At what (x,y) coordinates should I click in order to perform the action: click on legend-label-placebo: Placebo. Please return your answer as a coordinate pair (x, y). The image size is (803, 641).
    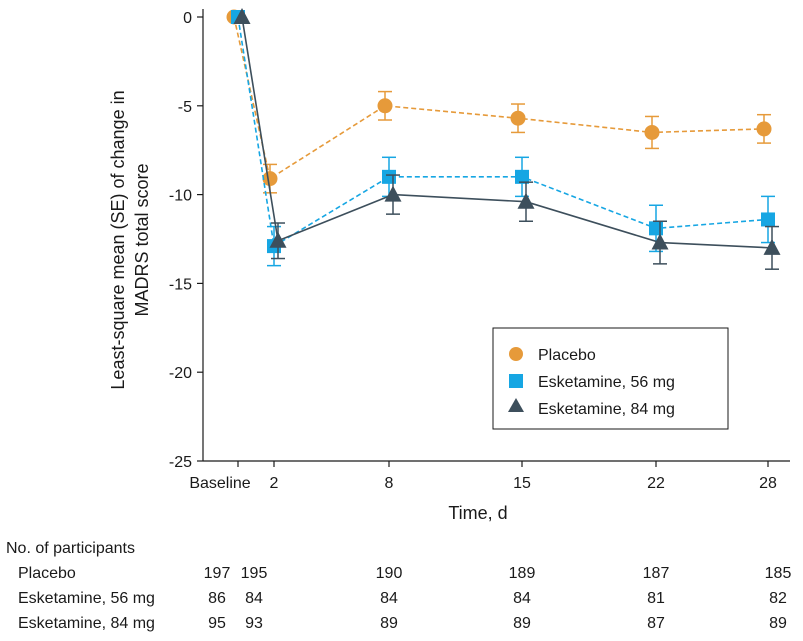
    Looking at the image, I should click on (567, 355).